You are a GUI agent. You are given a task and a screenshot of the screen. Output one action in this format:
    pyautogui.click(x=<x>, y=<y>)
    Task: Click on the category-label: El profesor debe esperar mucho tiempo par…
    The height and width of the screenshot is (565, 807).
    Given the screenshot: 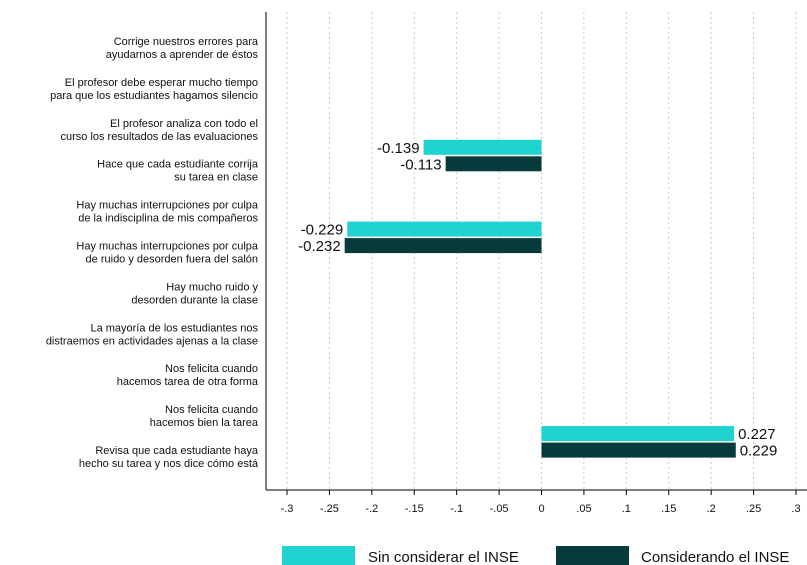 What is the action you would take?
    pyautogui.click(x=154, y=89)
    